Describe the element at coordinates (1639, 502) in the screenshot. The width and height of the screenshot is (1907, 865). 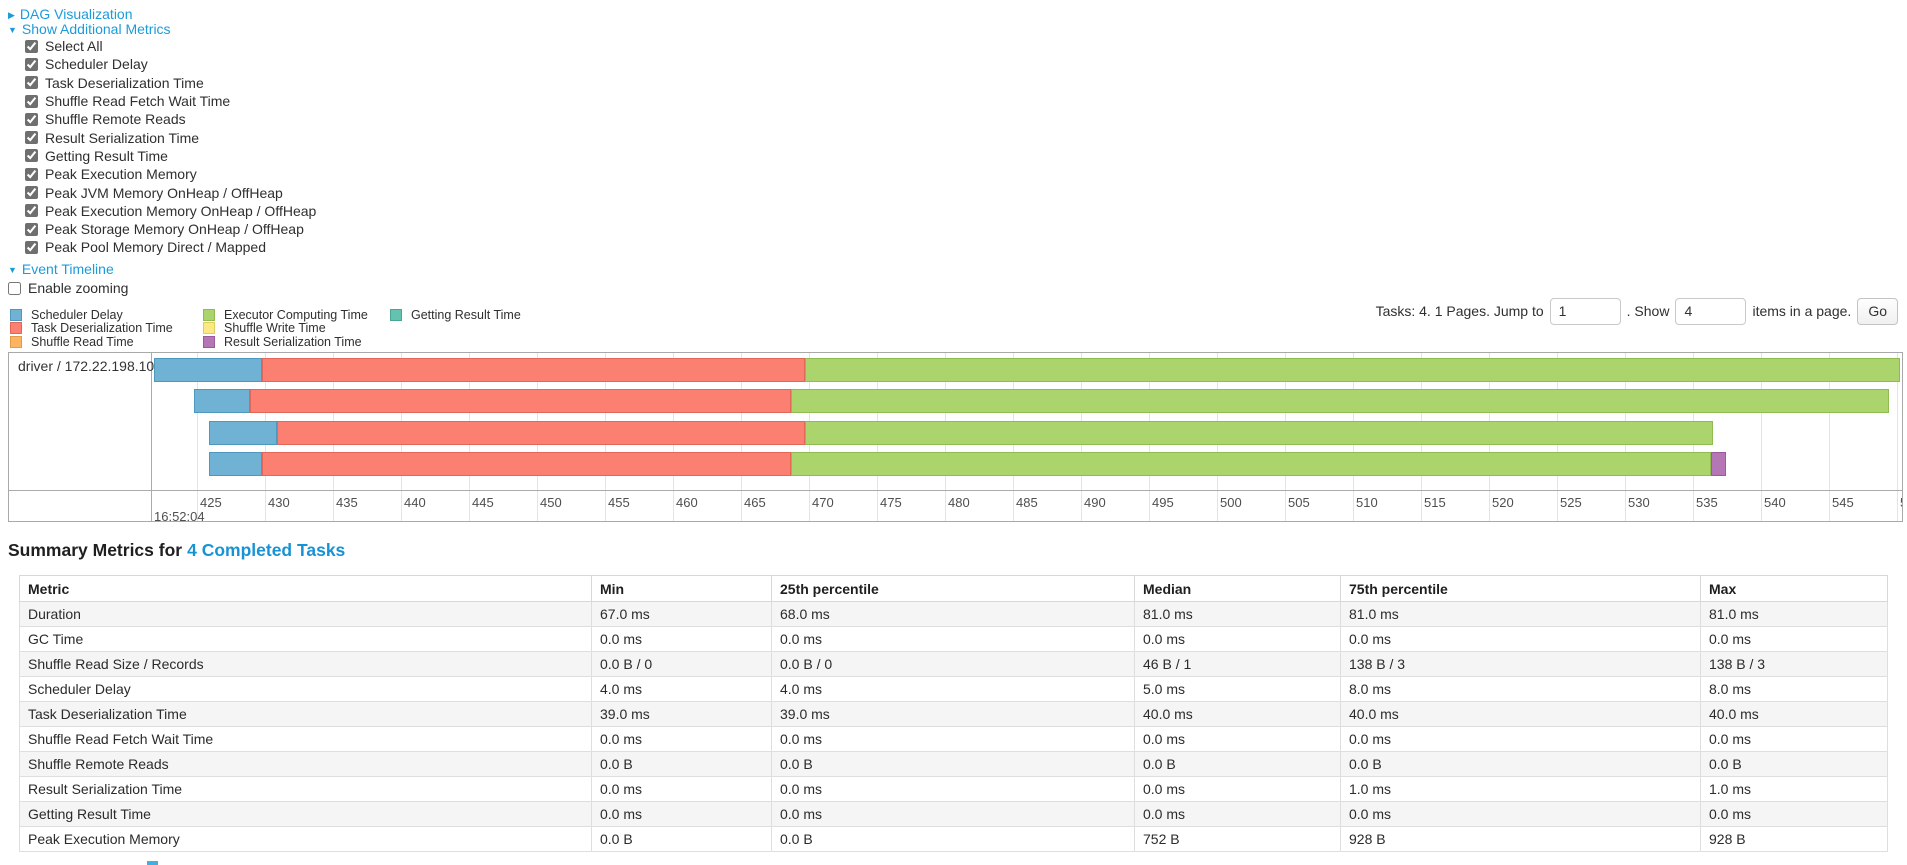
I see `axis-tick-label: 530` at that location.